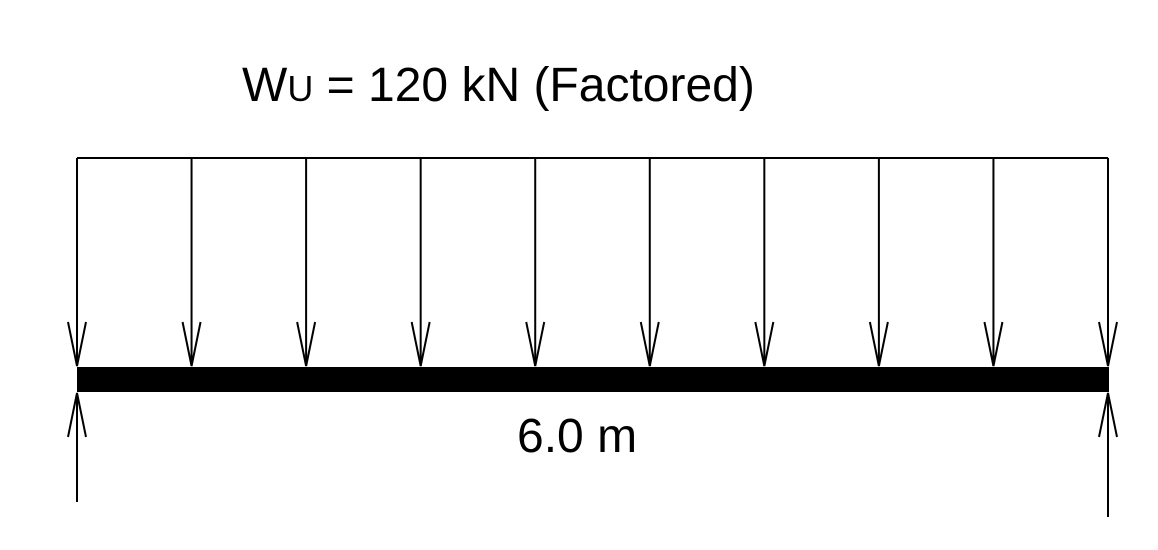 This screenshot has width=1158, height=550. What do you see at coordinates (300, 88) in the screenshot?
I see `load-label-subscript: U` at bounding box center [300, 88].